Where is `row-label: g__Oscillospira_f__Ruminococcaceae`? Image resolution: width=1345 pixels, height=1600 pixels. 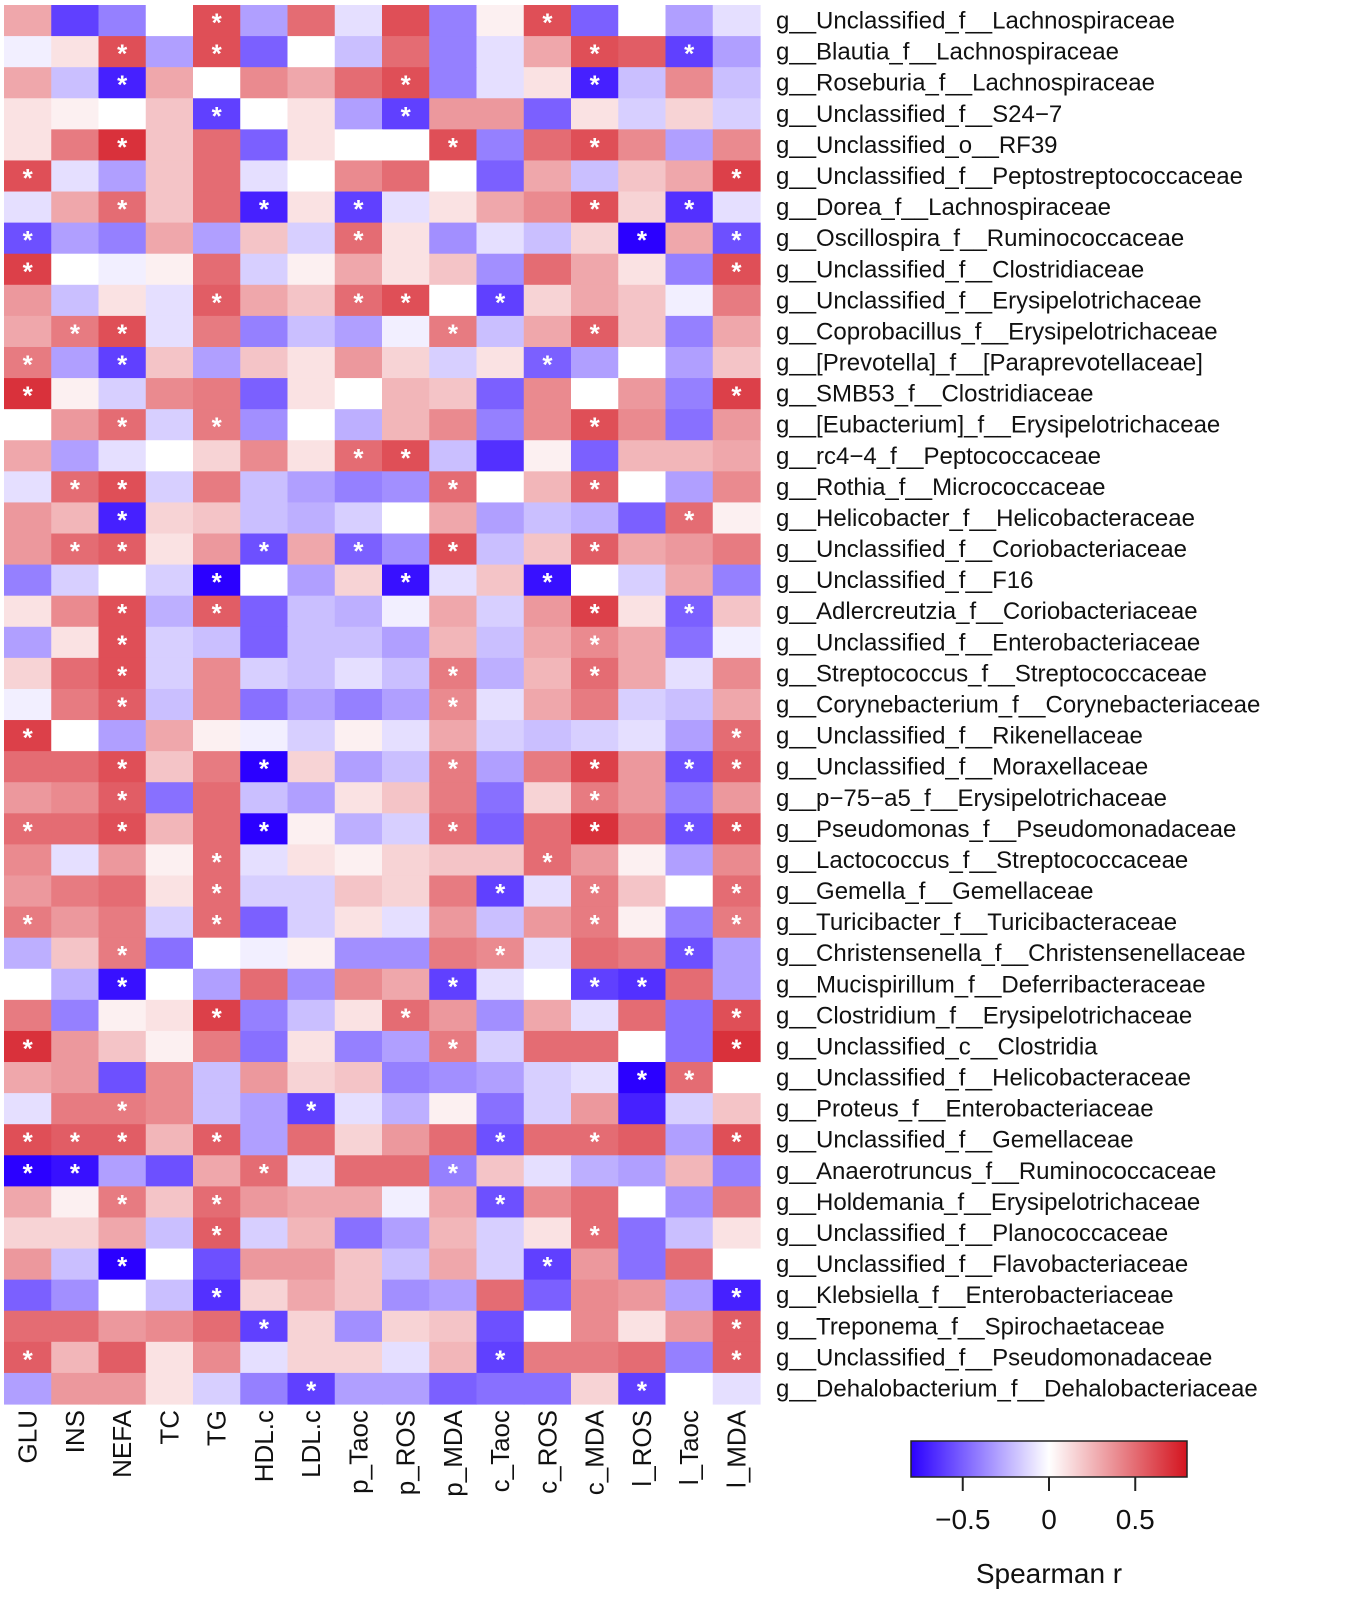
row-label: g__Oscillospira_f__Ruminococcaceae is located at coordinates (980, 238).